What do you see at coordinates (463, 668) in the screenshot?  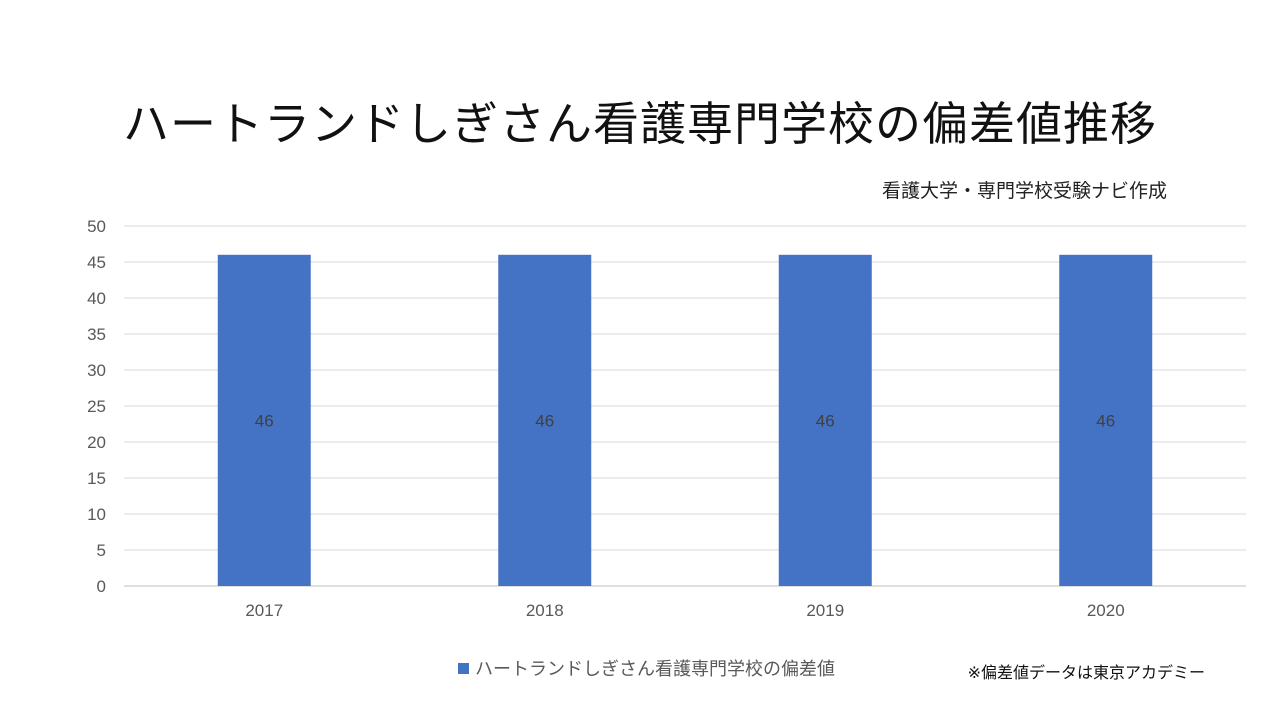 I see `legend-swatch` at bounding box center [463, 668].